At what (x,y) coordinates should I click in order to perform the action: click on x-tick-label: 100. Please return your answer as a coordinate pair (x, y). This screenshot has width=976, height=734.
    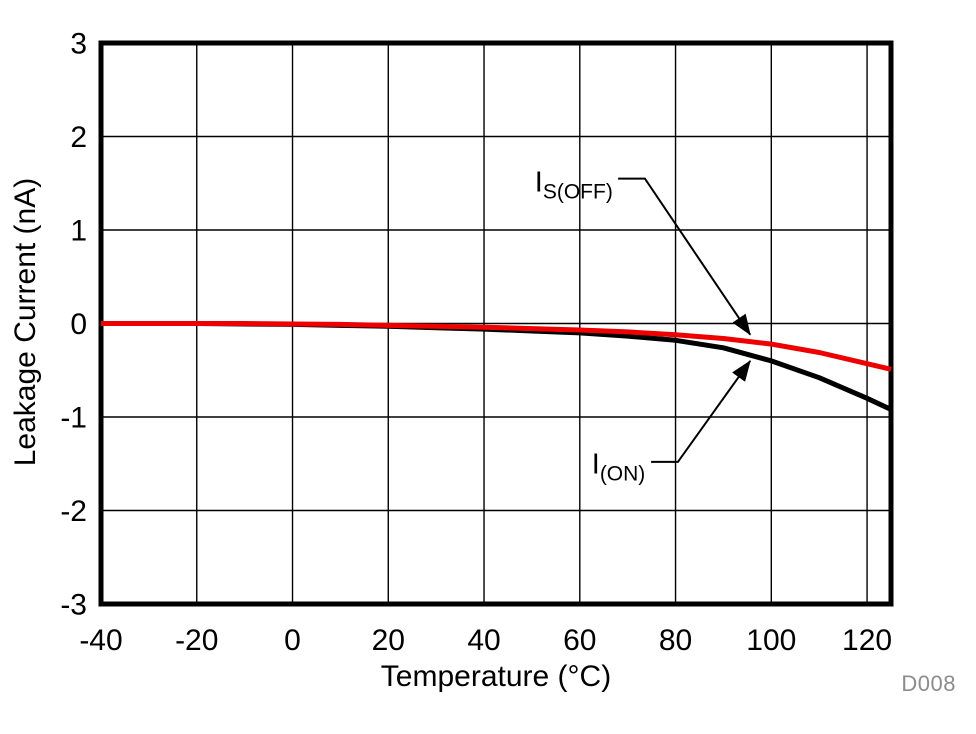
    Looking at the image, I should click on (771, 640).